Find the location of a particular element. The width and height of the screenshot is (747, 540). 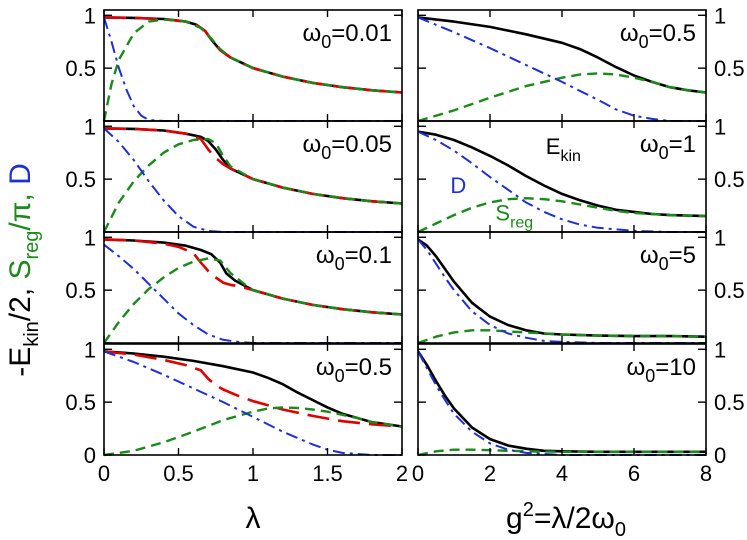

x-tick-label: 2 is located at coordinates (402, 473).